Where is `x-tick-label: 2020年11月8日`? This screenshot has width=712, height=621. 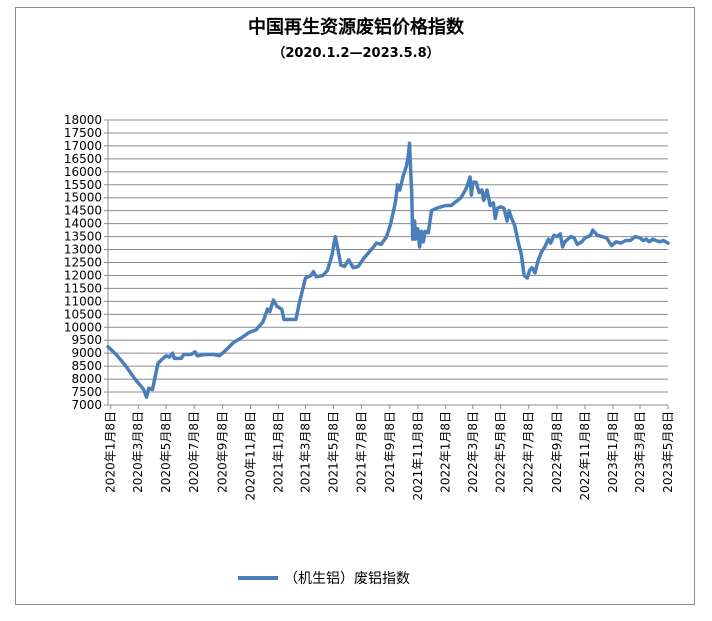 x-tick-label: 2020年11月8日 is located at coordinates (251, 455).